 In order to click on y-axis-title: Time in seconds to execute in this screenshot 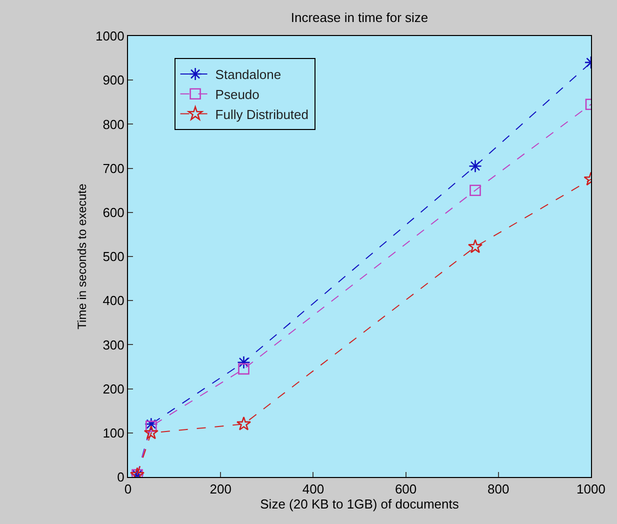, I will do `click(81, 256)`.